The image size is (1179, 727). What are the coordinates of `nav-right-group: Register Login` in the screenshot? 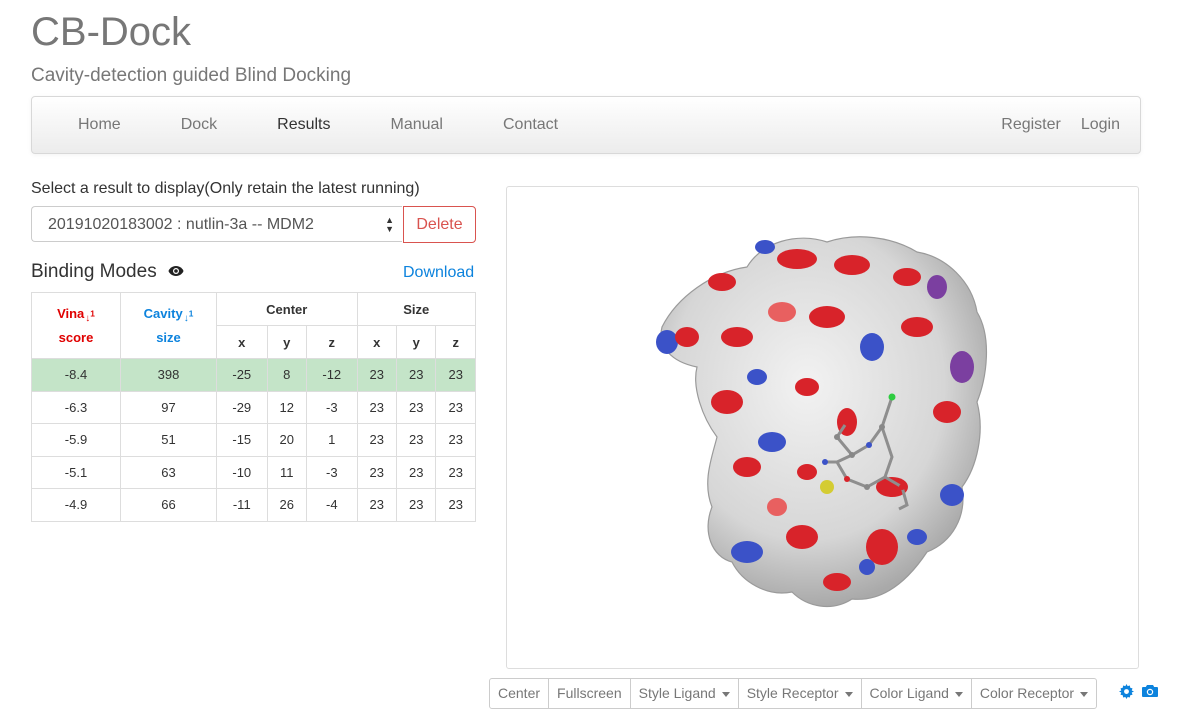 It's located at (1060, 125).